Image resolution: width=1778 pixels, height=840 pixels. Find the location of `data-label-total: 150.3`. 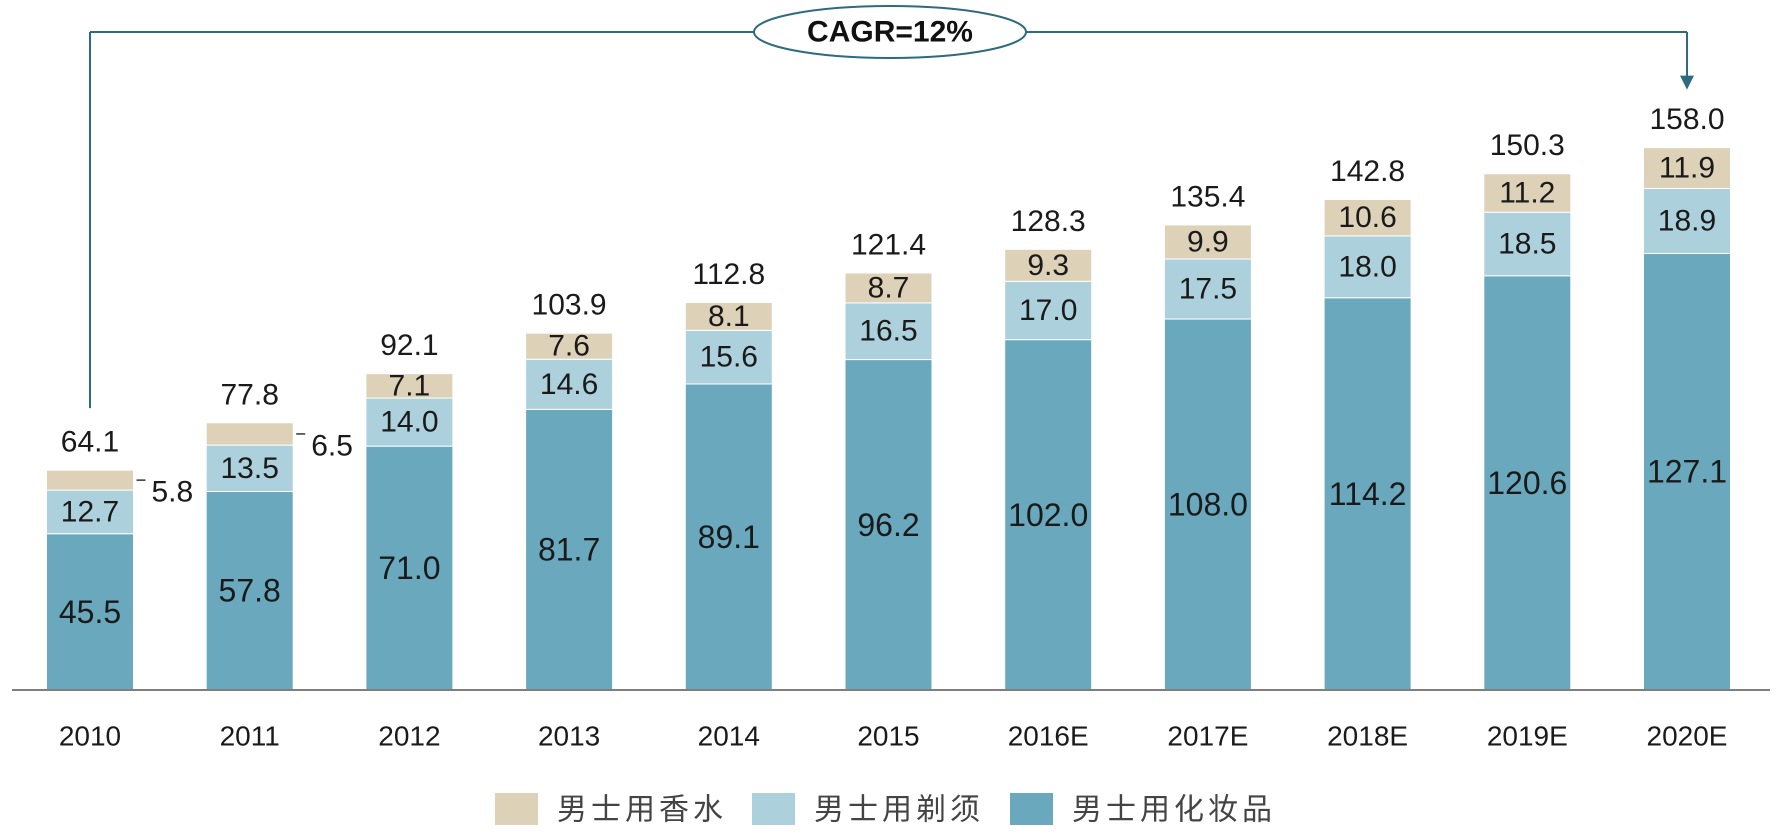

data-label-total: 150.3 is located at coordinates (1527, 145).